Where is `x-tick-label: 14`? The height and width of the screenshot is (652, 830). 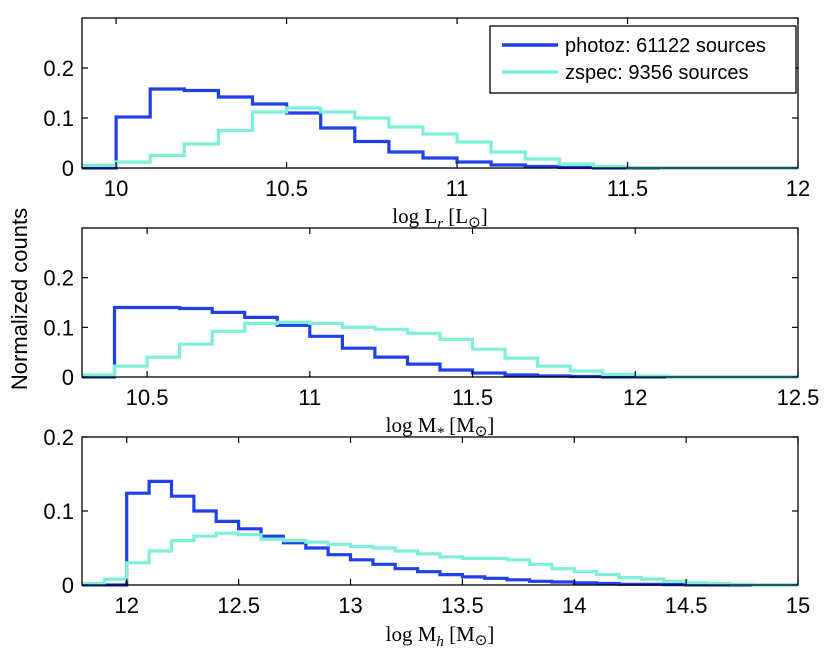 x-tick-label: 14 is located at coordinates (574, 605).